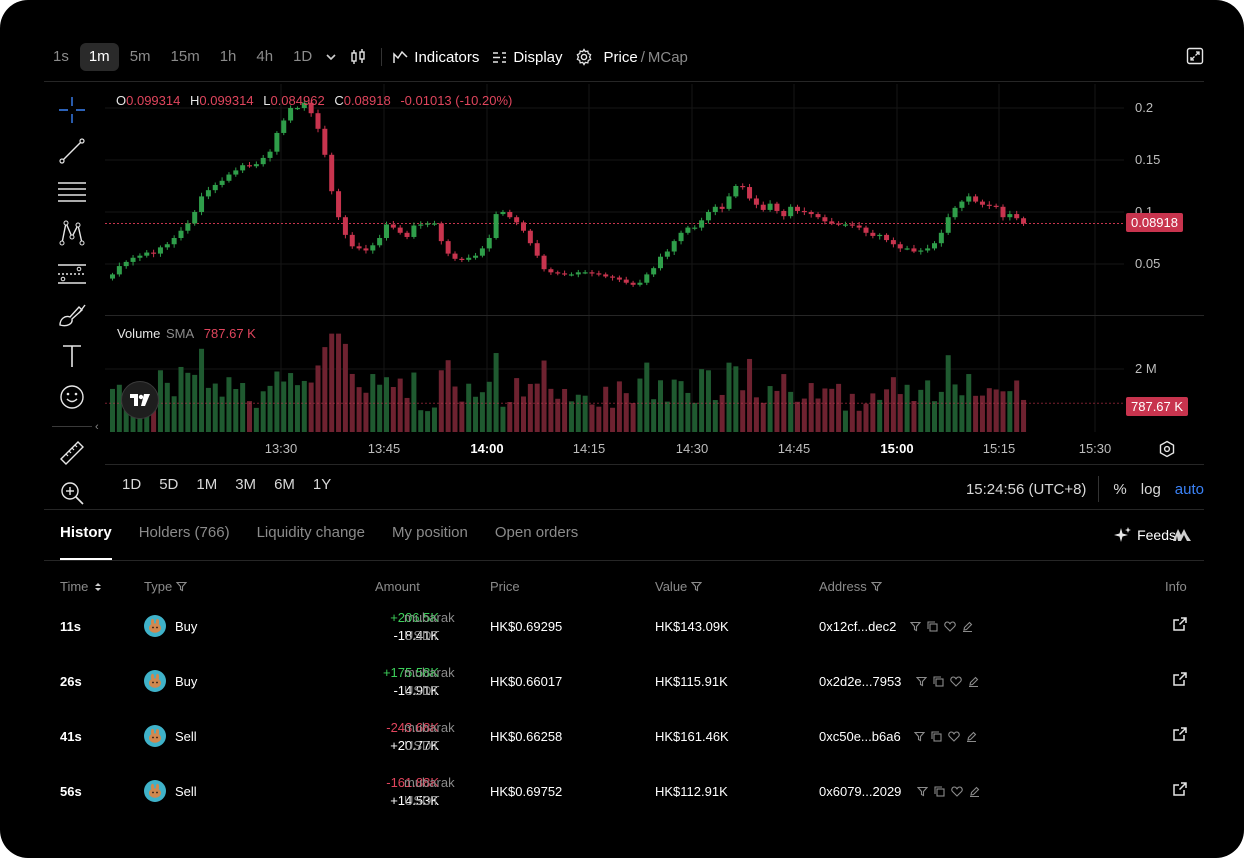 This screenshot has width=1244, height=858. Describe the element at coordinates (140, 400) in the screenshot. I see `tradingview-logo` at that location.